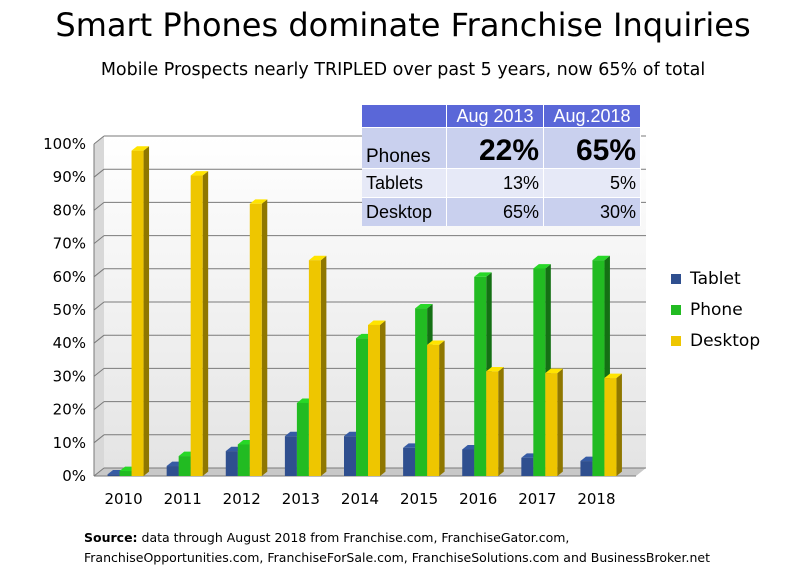 This screenshot has height=578, width=806. I want to click on legend-swatch-tablet, so click(676, 279).